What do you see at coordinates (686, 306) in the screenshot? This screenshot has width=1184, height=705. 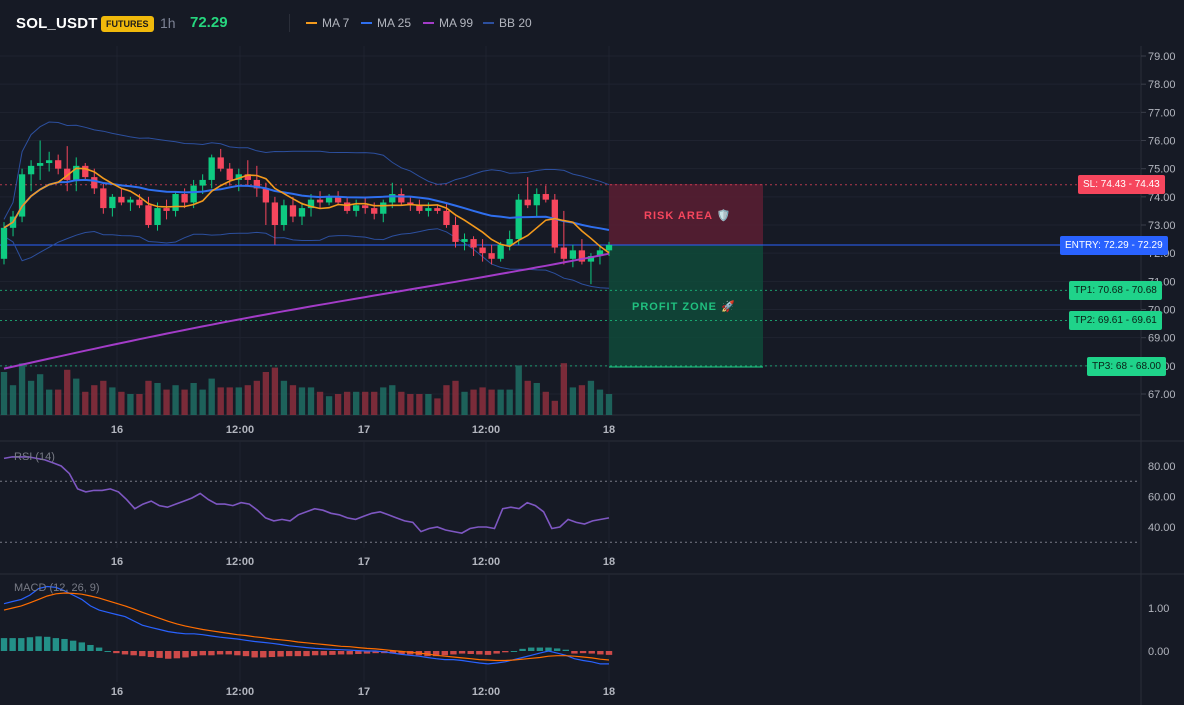 I see `profit-zone` at bounding box center [686, 306].